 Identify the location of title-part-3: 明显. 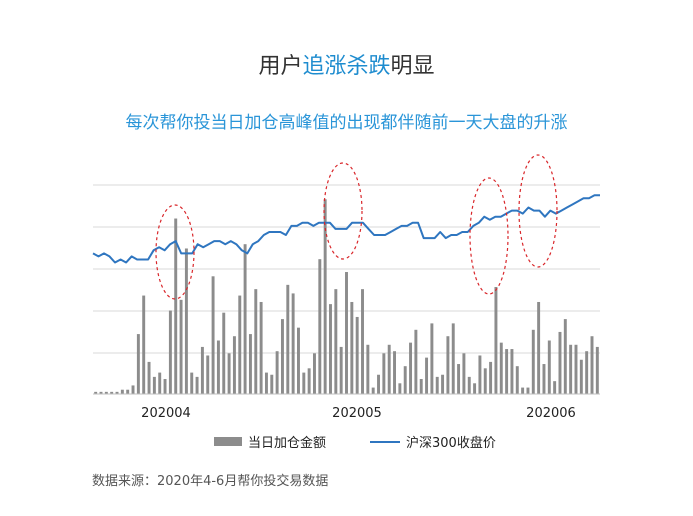
(412, 66).